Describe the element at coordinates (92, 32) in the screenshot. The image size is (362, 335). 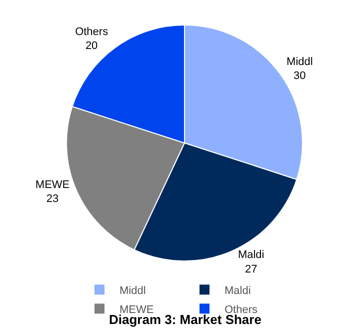
I see `slice-label: Others` at that location.